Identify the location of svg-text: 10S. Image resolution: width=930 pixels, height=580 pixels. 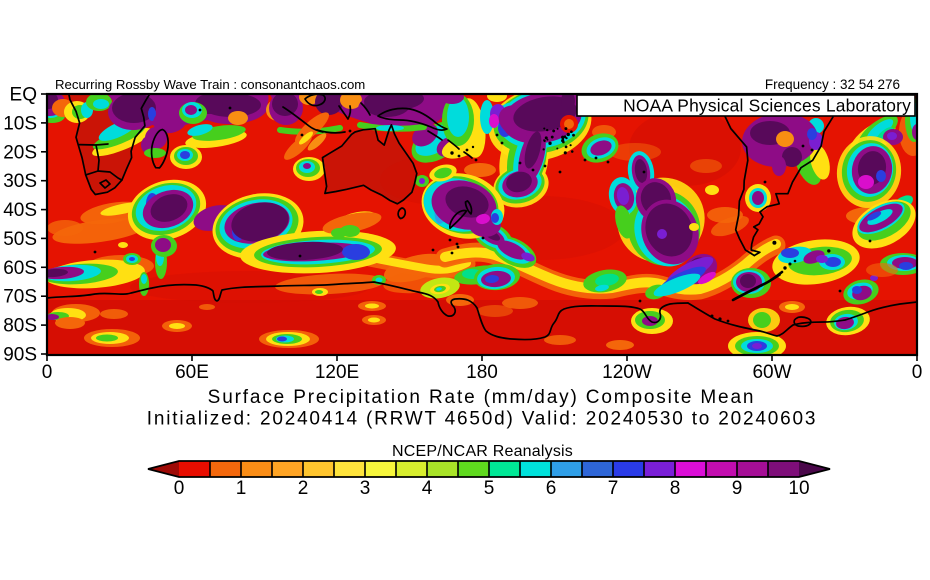
(20, 123).